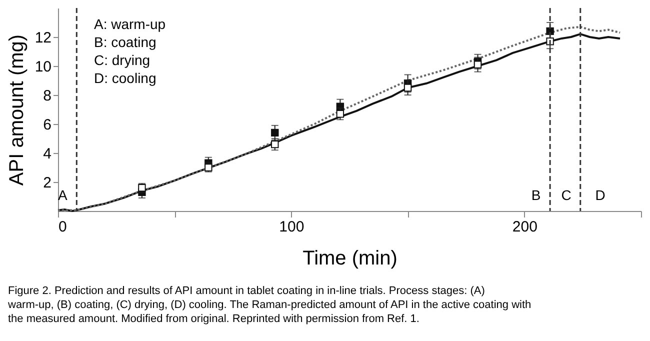  Describe the element at coordinates (47, 183) in the screenshot. I see `y-tick-label: 2` at that location.